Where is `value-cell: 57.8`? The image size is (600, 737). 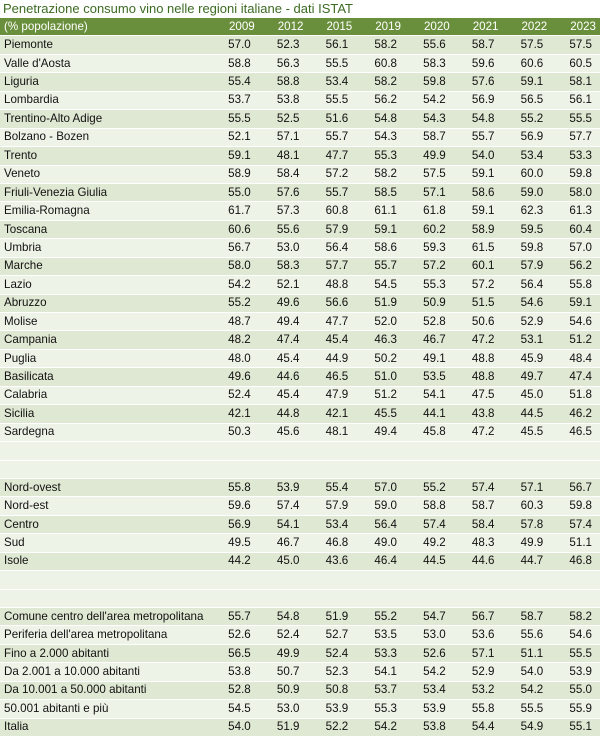
value-cell: 57.8 is located at coordinates (527, 525).